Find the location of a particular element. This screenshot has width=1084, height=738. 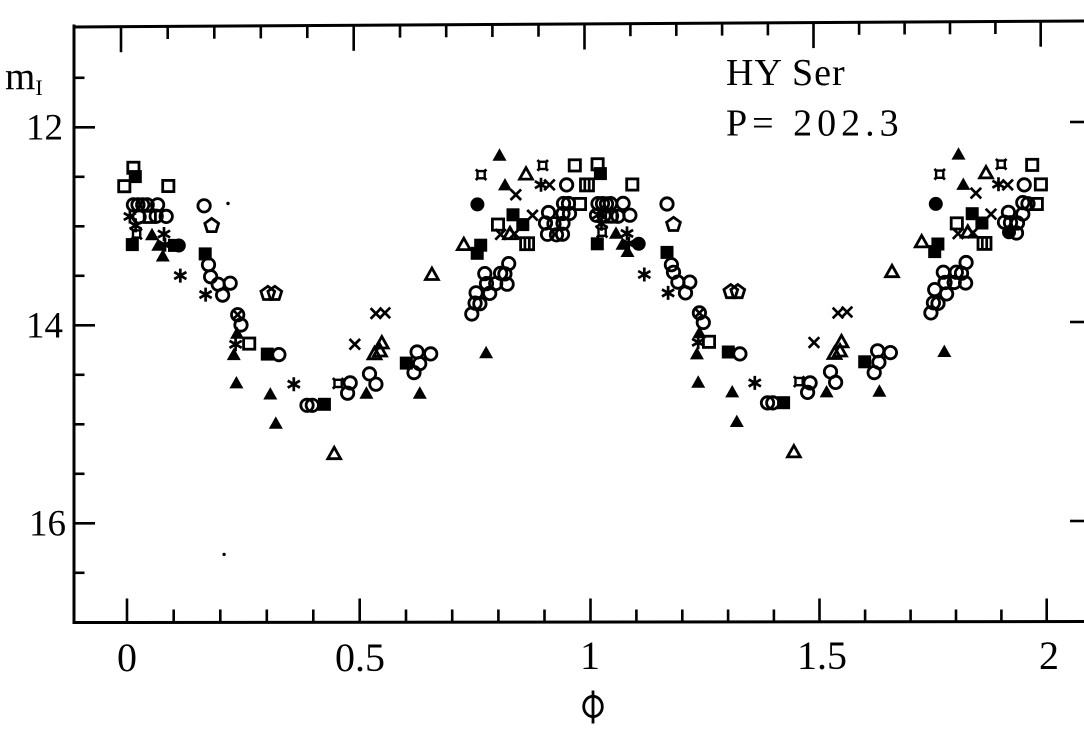

svg-text: HY Ser is located at coordinates (786, 73).